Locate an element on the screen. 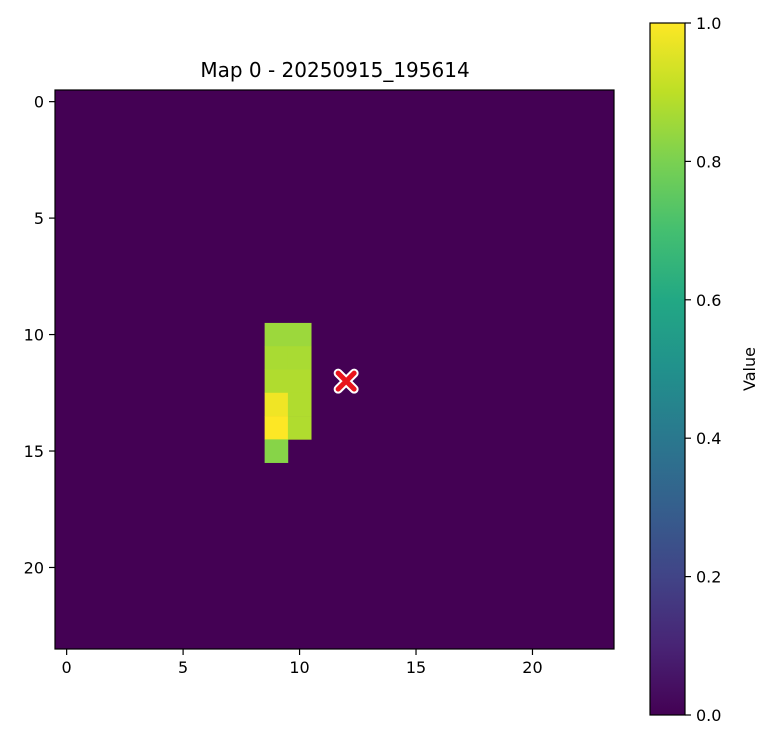 This screenshot has height=743, width=774. x-tick-label: 15 is located at coordinates (416, 667).